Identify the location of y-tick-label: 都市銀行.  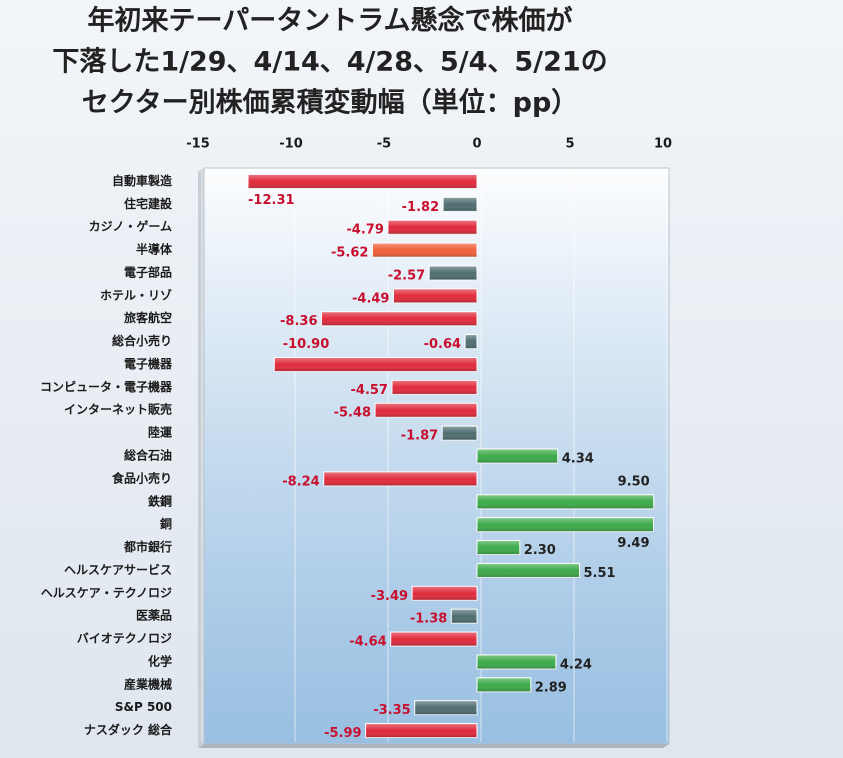
(147, 546).